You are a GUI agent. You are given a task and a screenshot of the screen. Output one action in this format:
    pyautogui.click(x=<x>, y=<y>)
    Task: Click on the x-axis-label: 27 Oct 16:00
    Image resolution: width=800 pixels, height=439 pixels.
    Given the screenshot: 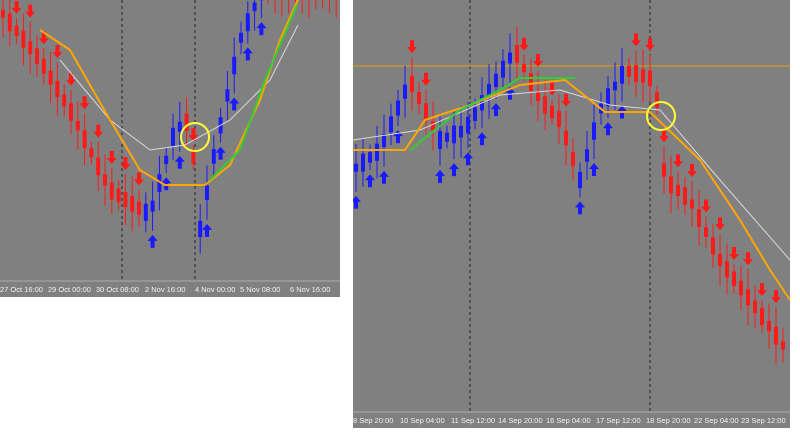 What is the action you would take?
    pyautogui.click(x=21, y=289)
    